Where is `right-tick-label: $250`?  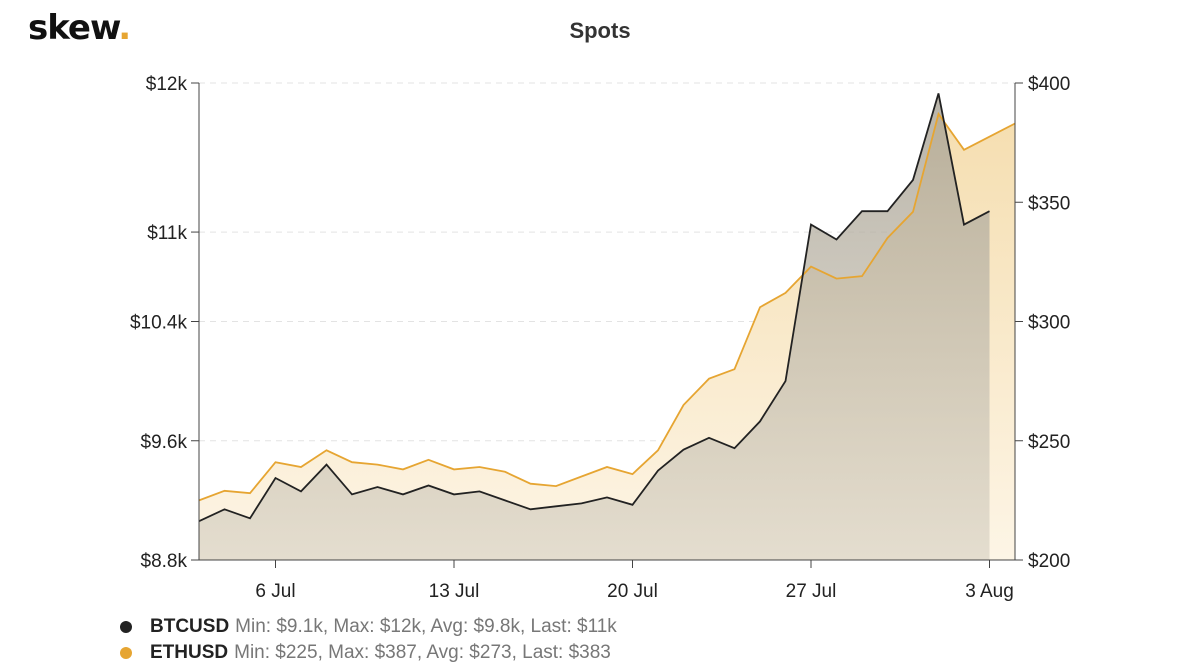 right-tick-label: $250 is located at coordinates (1049, 442).